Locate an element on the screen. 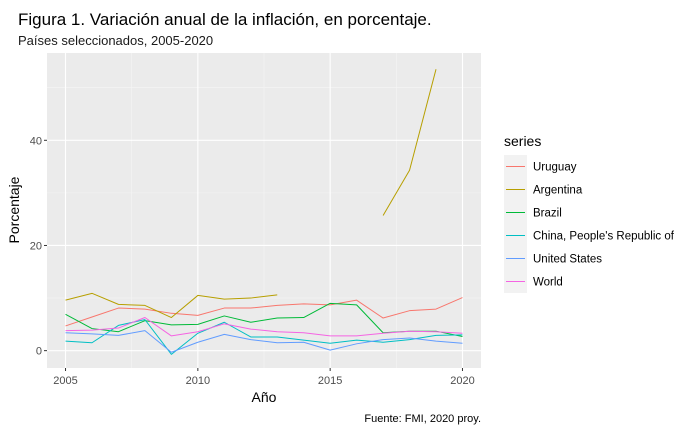  y-tick-label: 40 is located at coordinates (36, 141).